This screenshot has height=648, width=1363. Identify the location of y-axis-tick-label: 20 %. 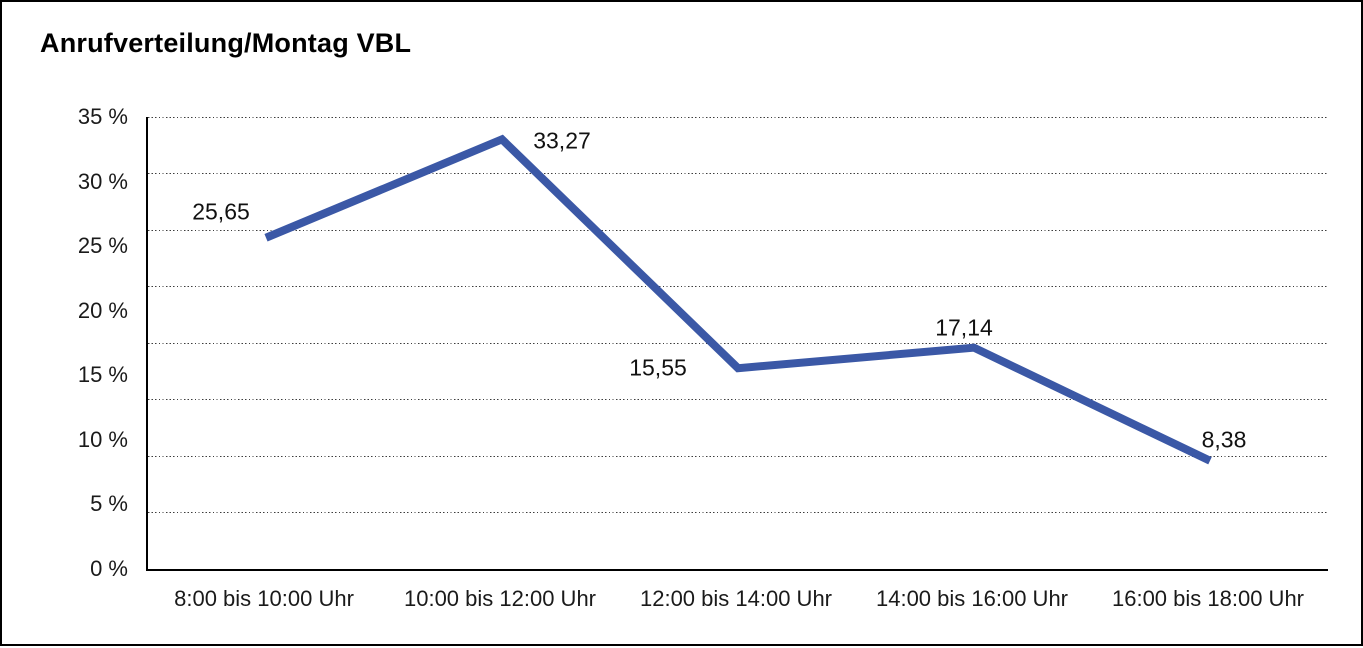
(102, 310).